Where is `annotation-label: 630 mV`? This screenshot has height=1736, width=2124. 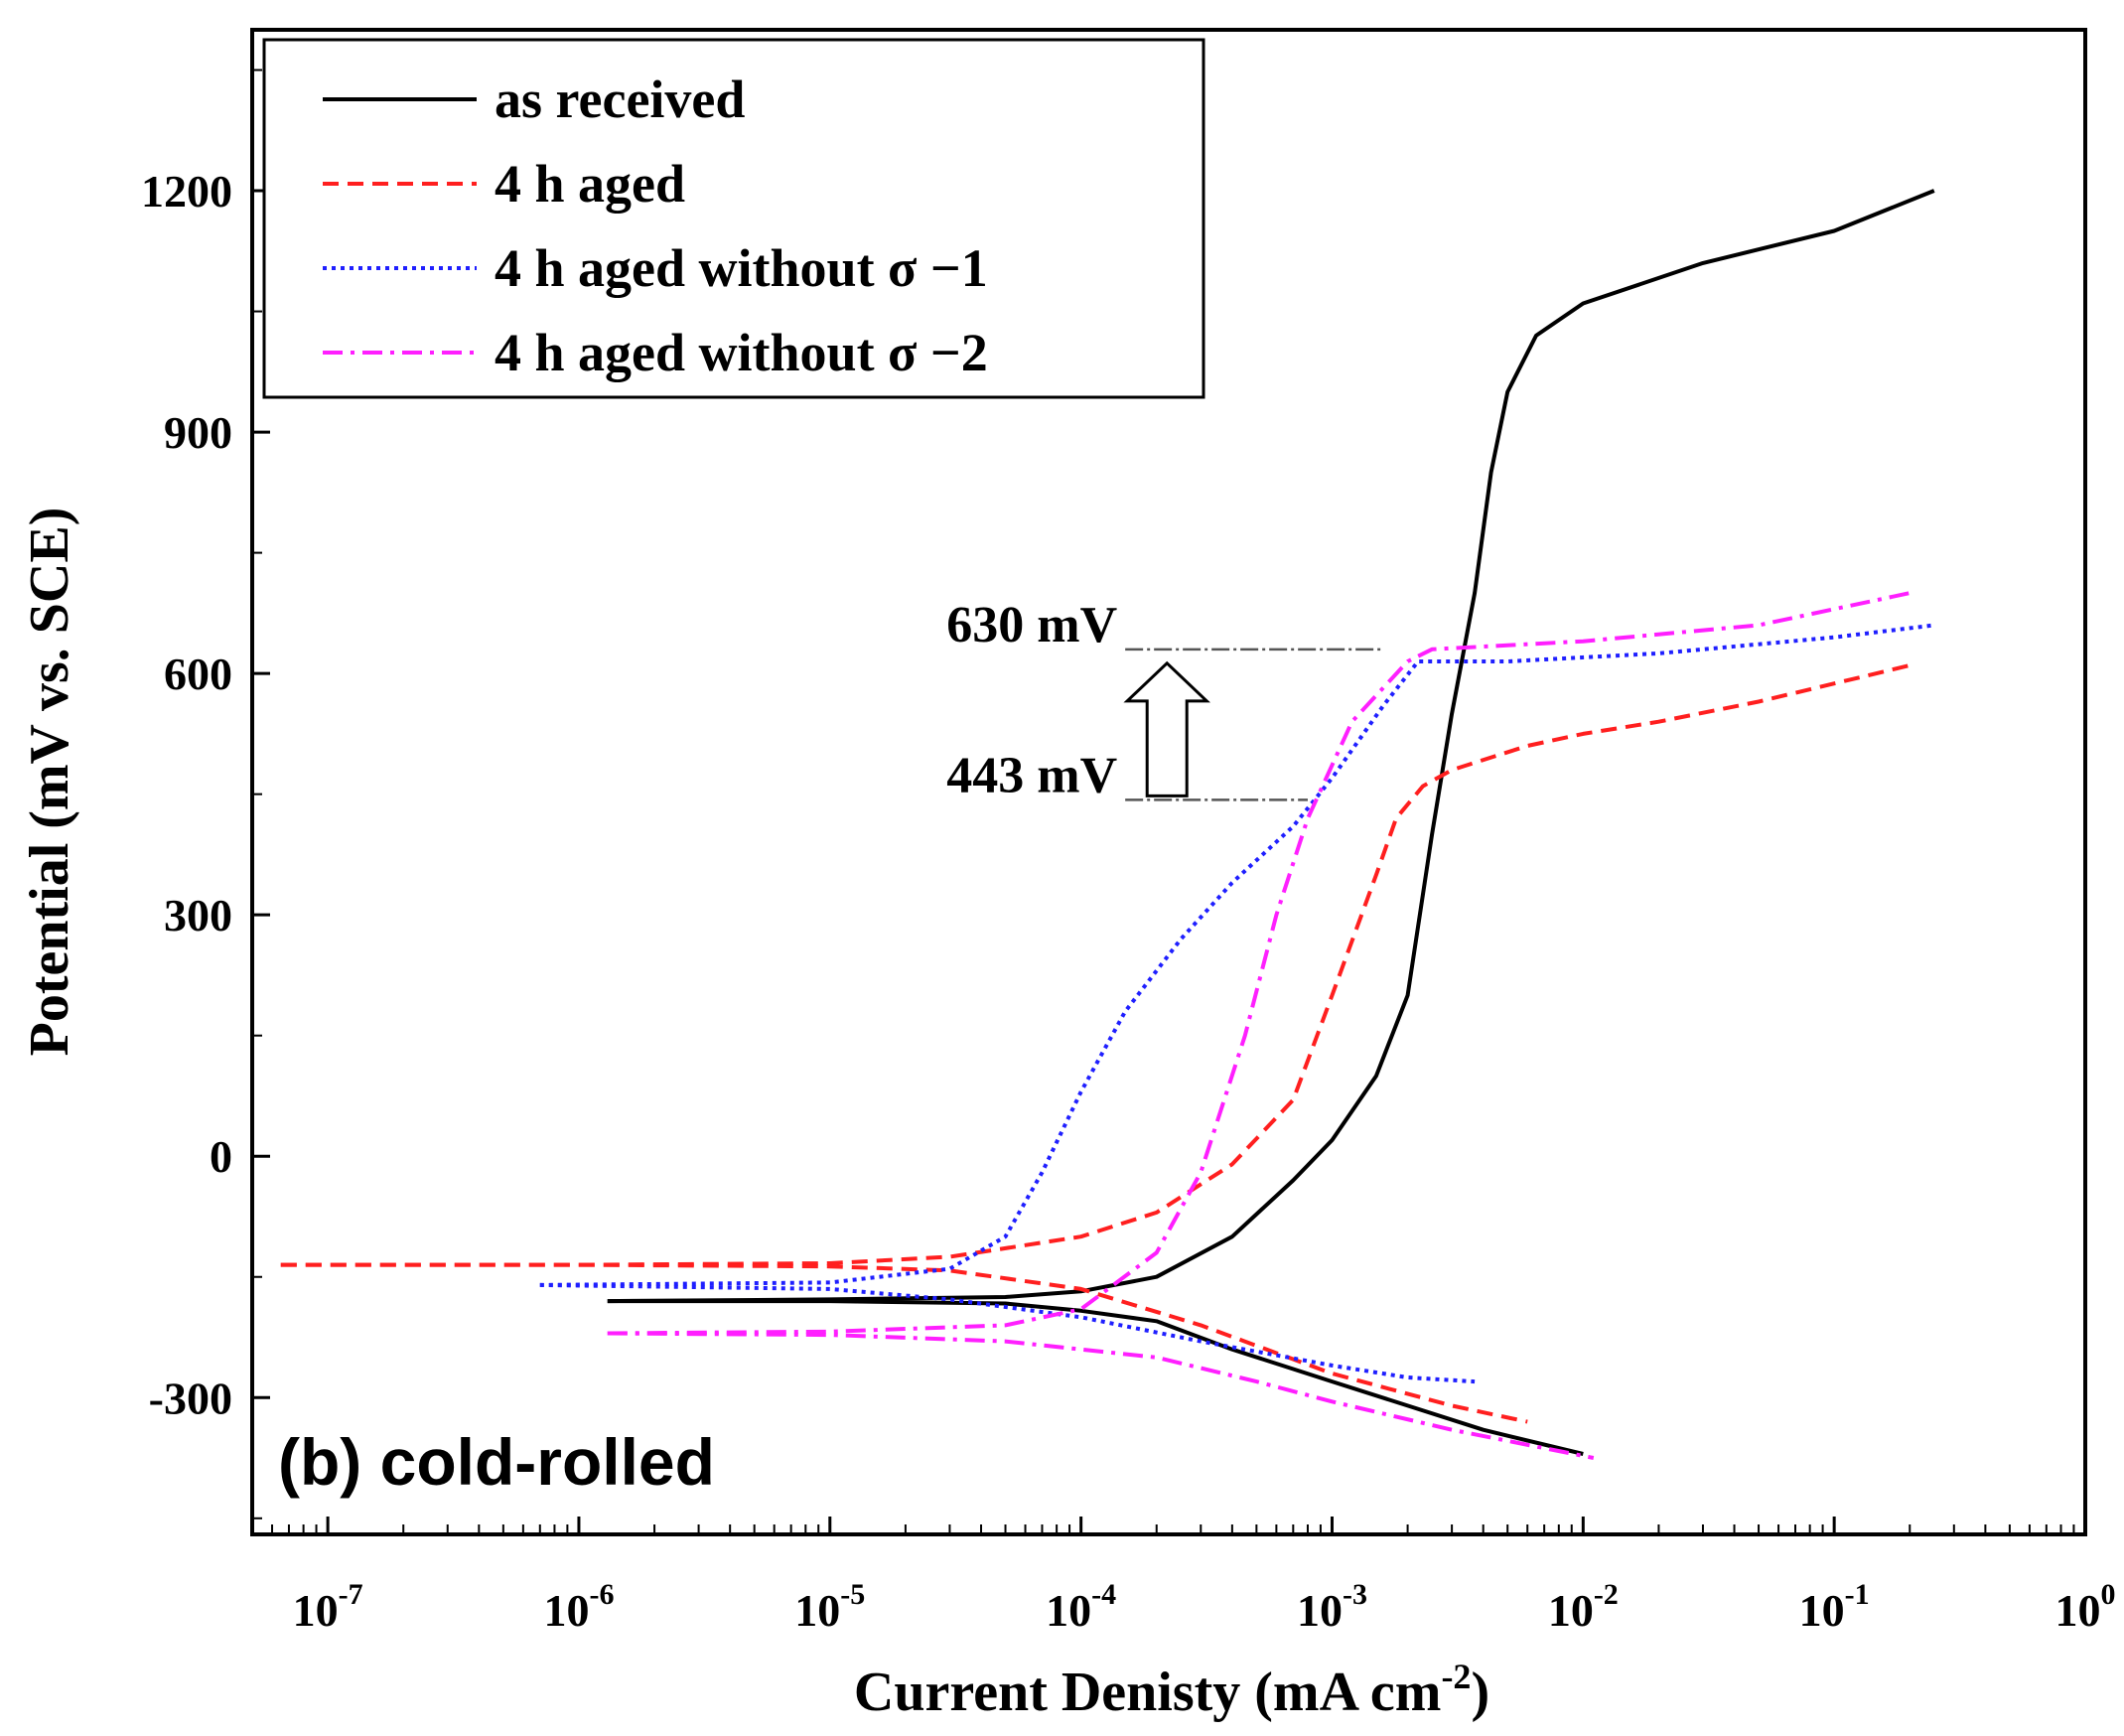
annotation-label: 630 mV is located at coordinates (1031, 625).